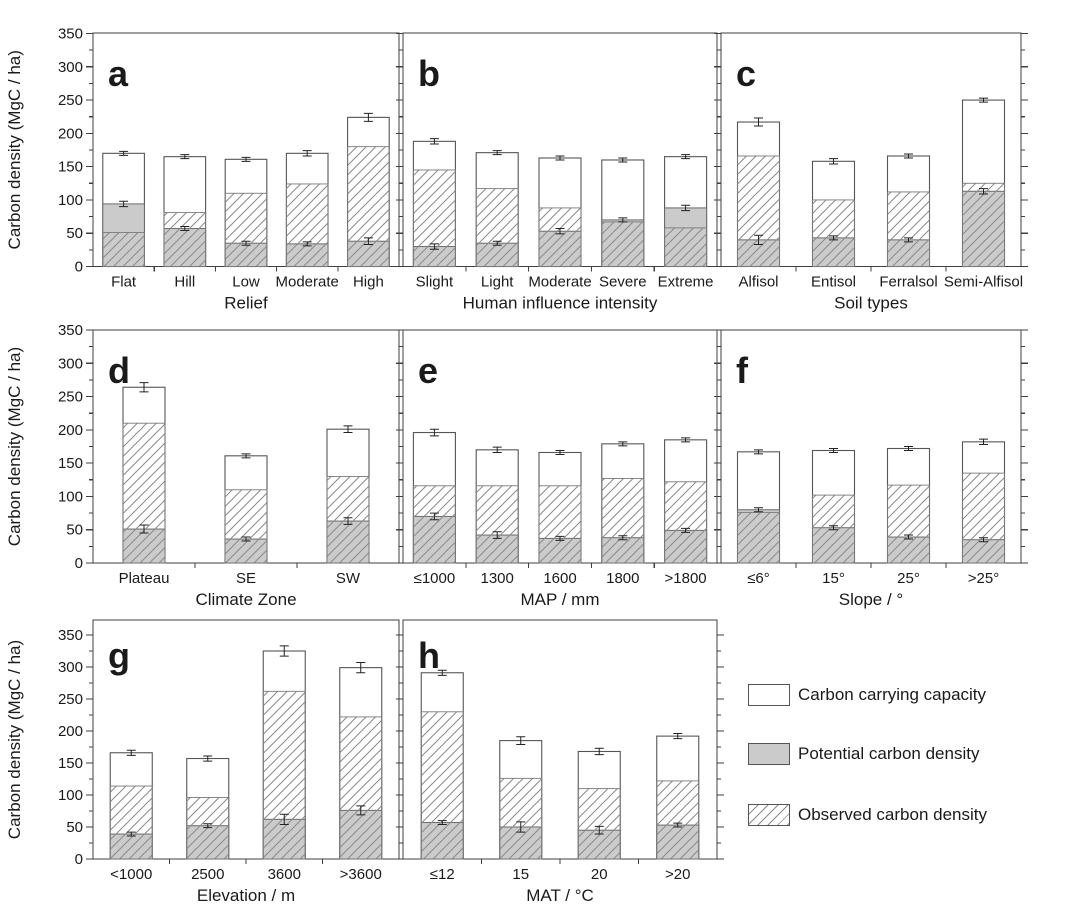 This screenshot has width=1080, height=919. What do you see at coordinates (867, 815) in the screenshot?
I see `legend-item-observed: Observed carbon density` at bounding box center [867, 815].